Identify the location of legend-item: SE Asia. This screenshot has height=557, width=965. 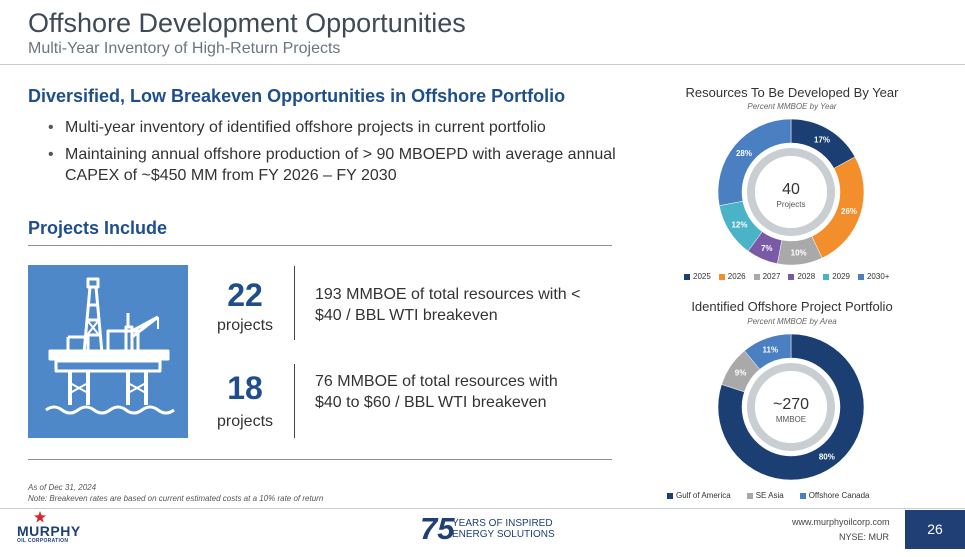
(765, 495).